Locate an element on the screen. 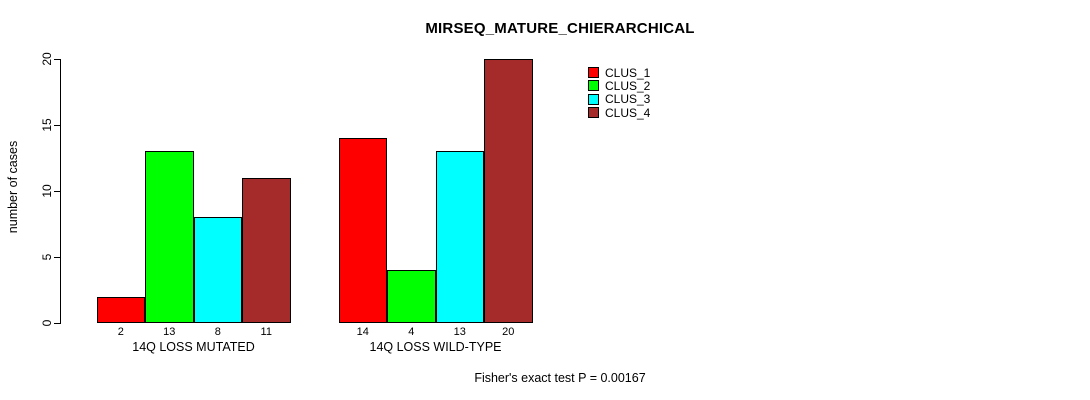 This screenshot has height=400, width=1090. y-axis-tick-label: 20 is located at coordinates (47, 59).